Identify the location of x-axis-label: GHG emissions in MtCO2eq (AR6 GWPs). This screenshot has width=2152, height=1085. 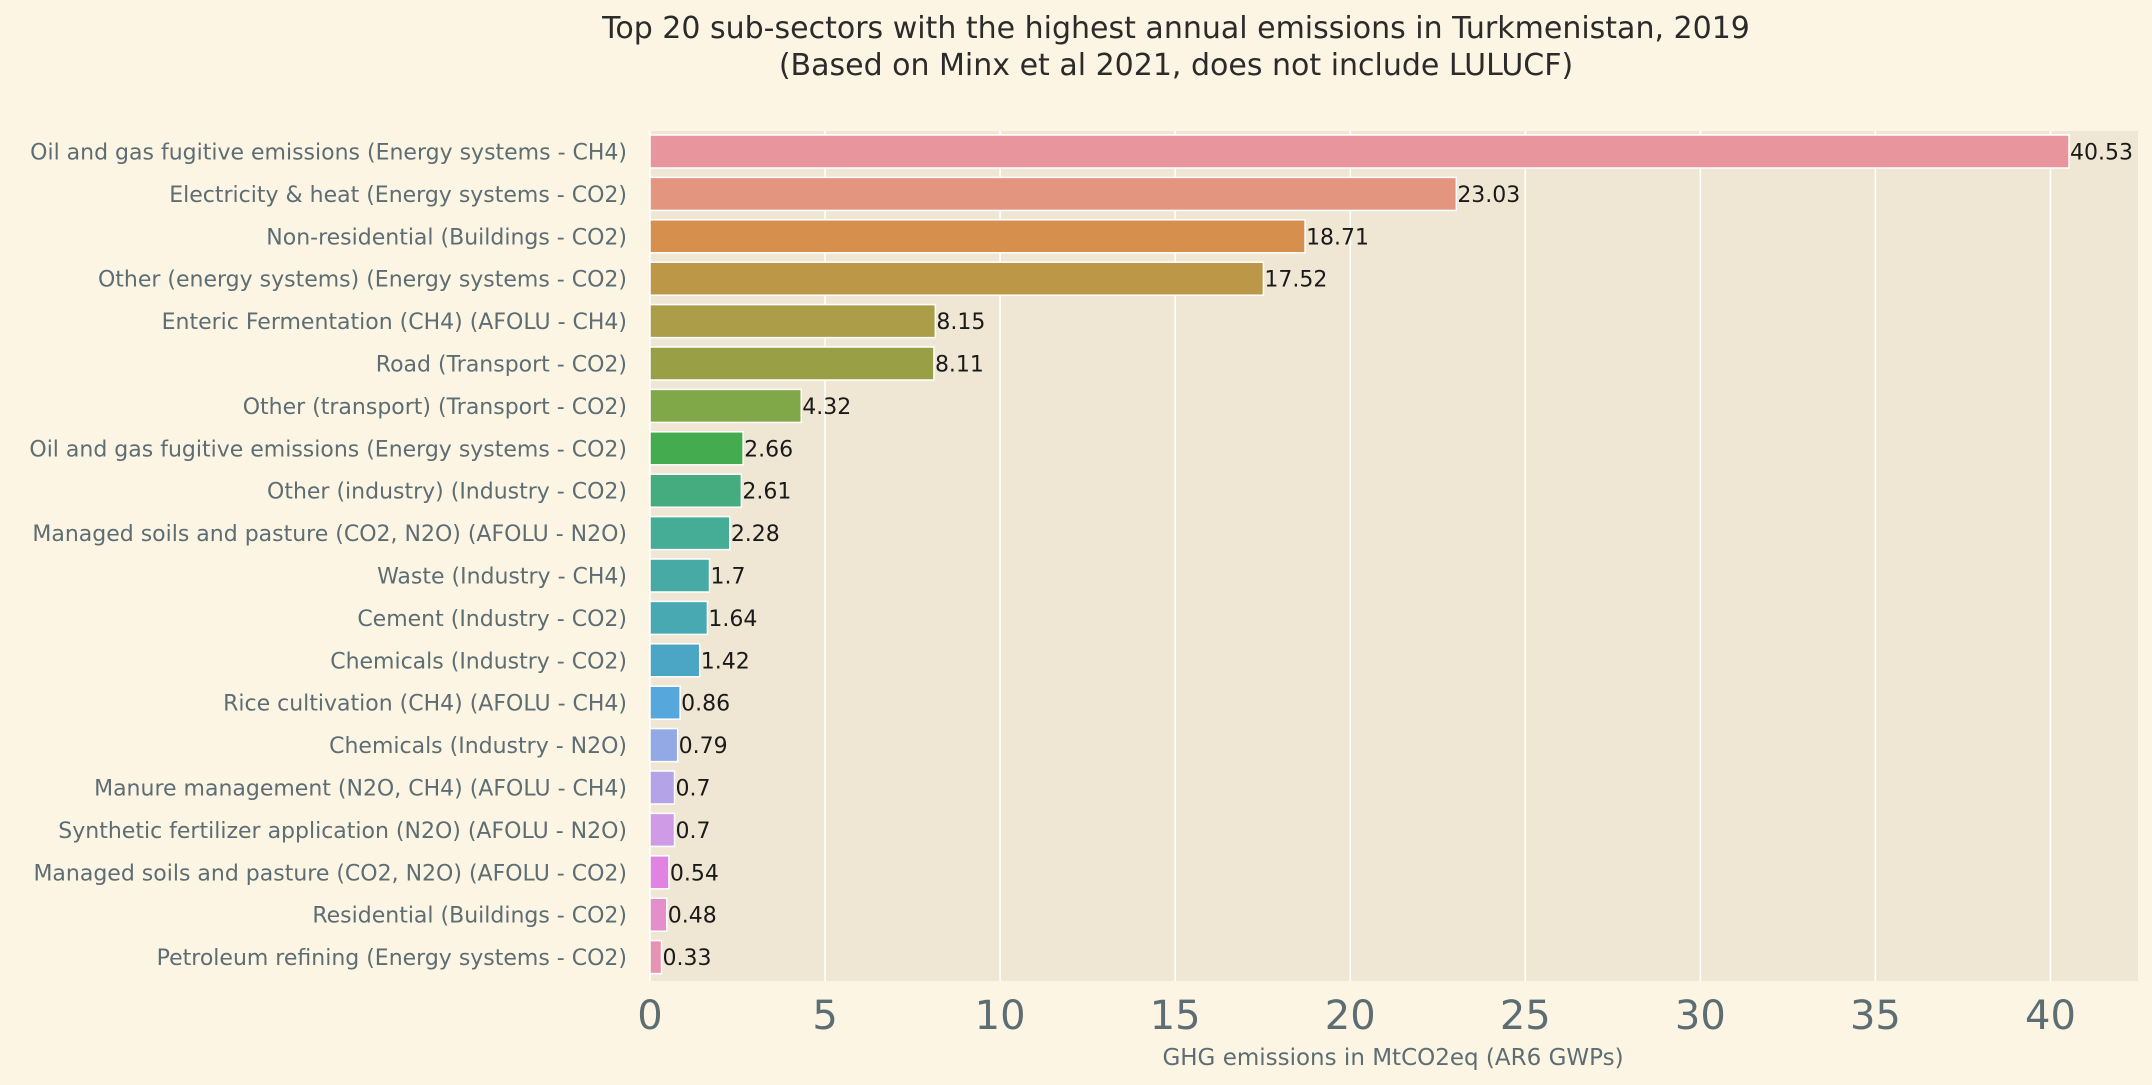
(1392, 1058).